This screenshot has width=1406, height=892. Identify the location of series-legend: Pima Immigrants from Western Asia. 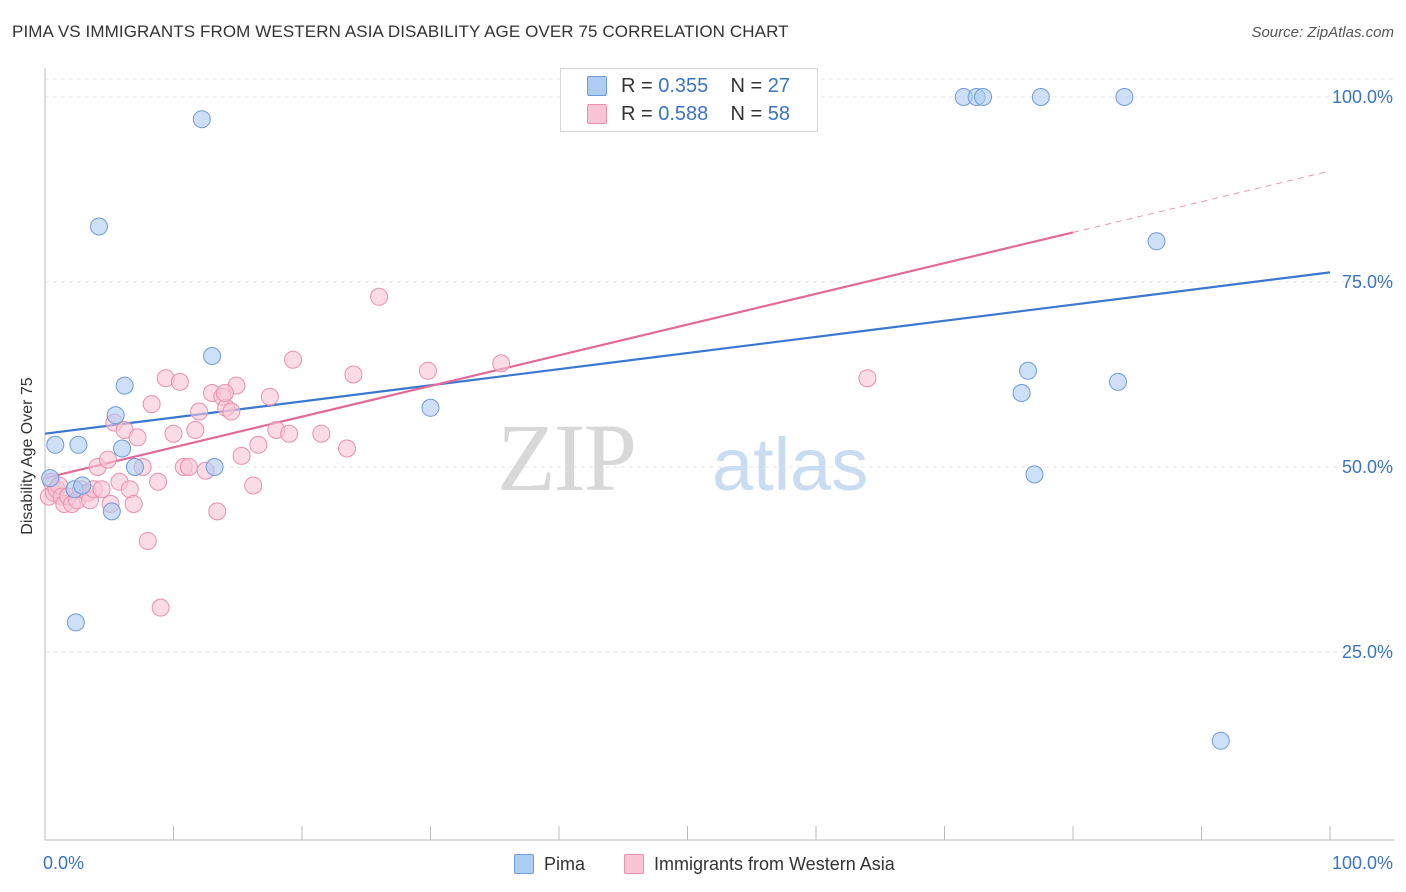
(703, 865).